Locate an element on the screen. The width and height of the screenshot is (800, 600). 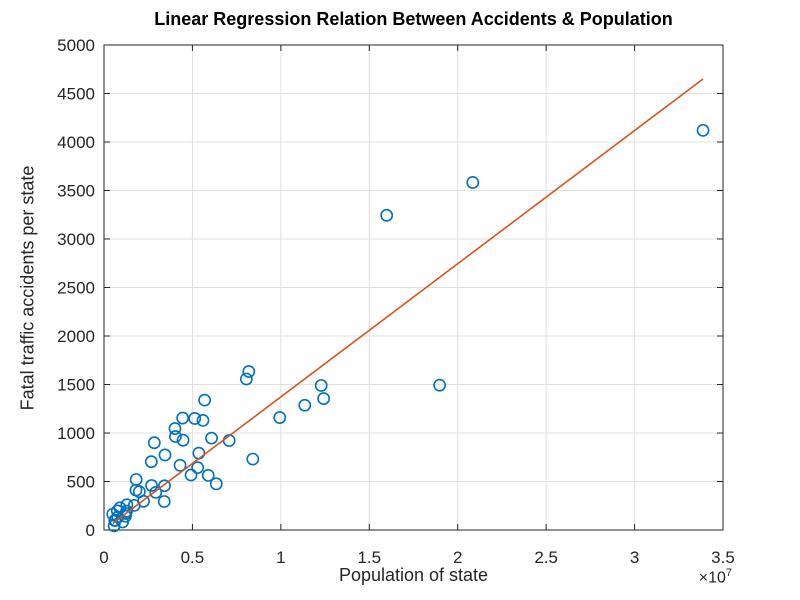
y-tick-label: 2500 is located at coordinates (76, 288).